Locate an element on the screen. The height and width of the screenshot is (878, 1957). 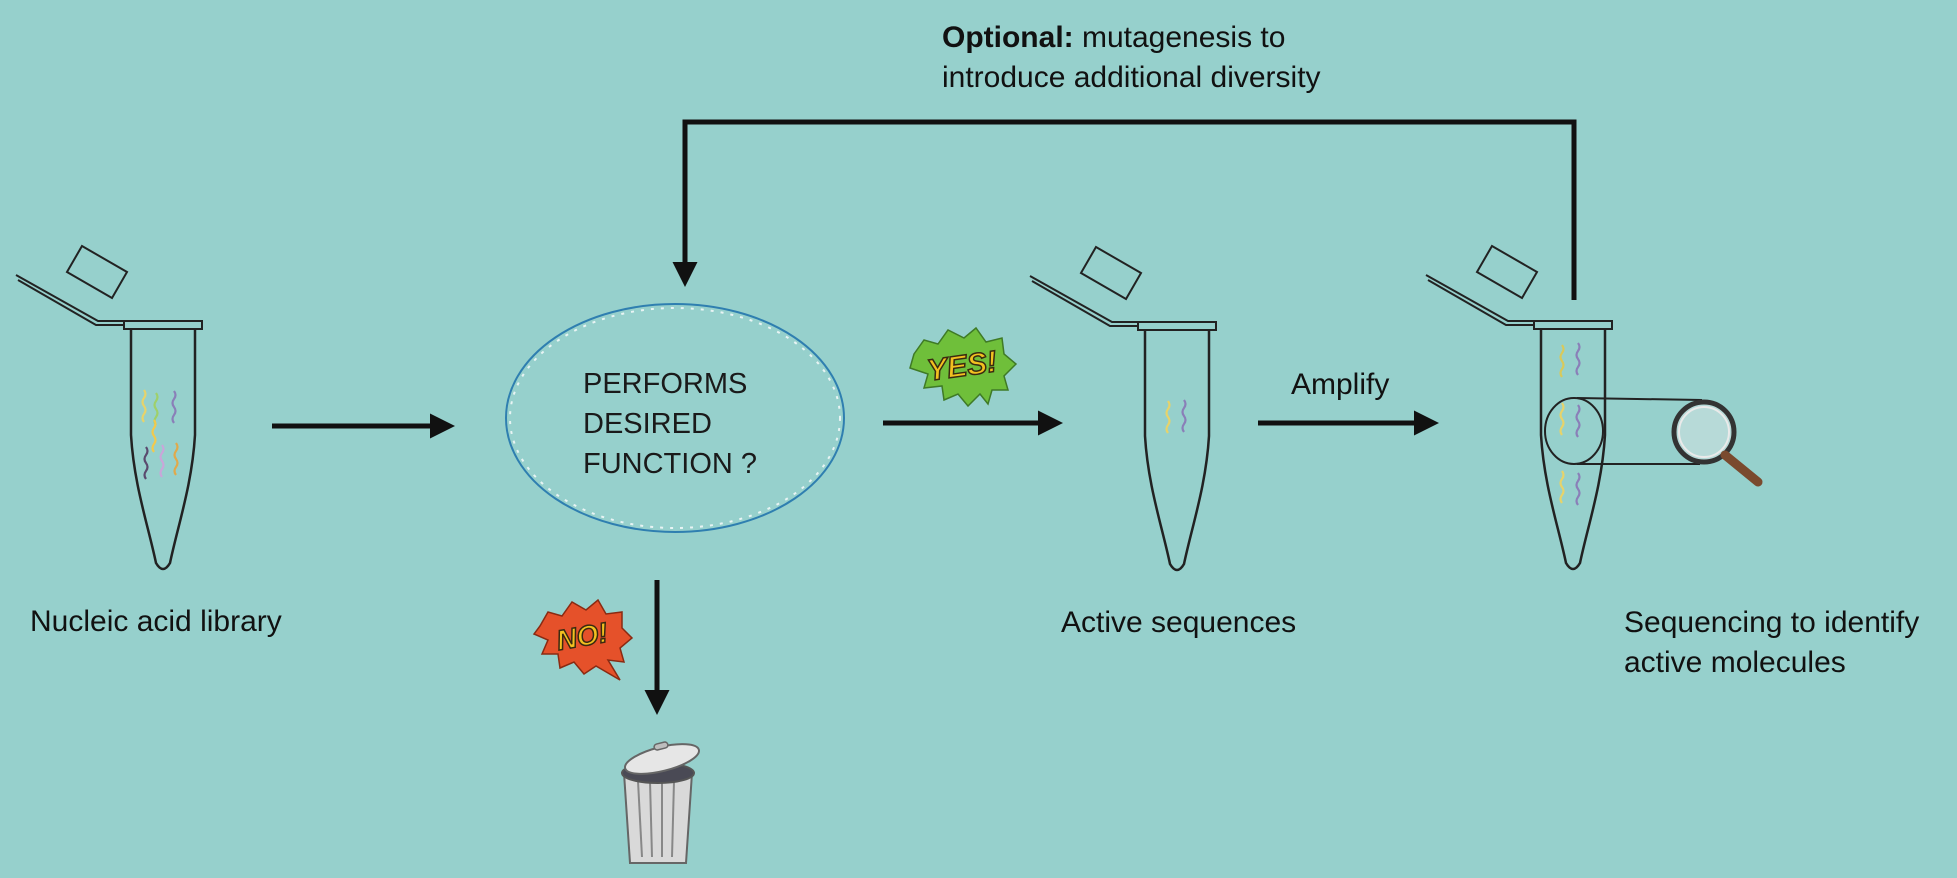
decision-line1: PERFORMS is located at coordinates (665, 384).